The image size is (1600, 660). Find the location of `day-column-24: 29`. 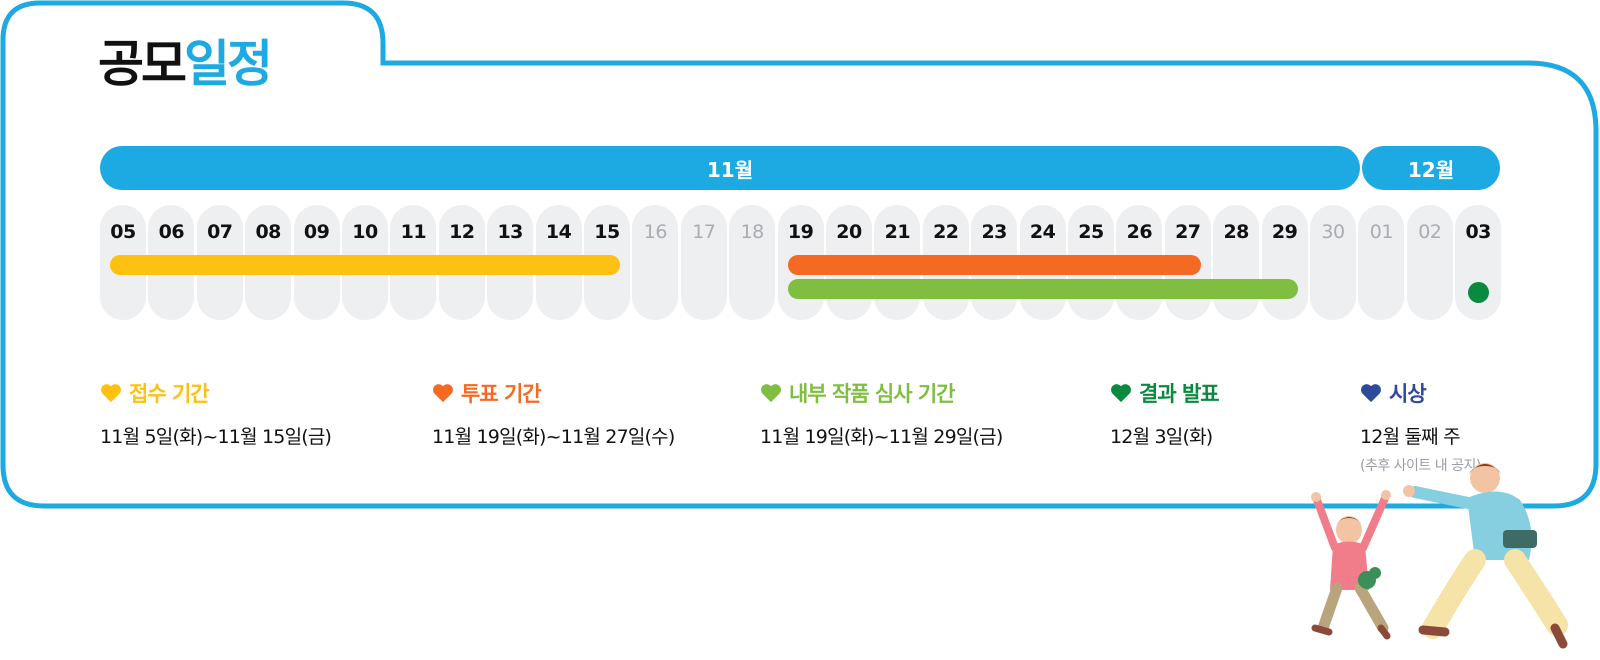

day-column-24: 29 is located at coordinates (1284, 262).